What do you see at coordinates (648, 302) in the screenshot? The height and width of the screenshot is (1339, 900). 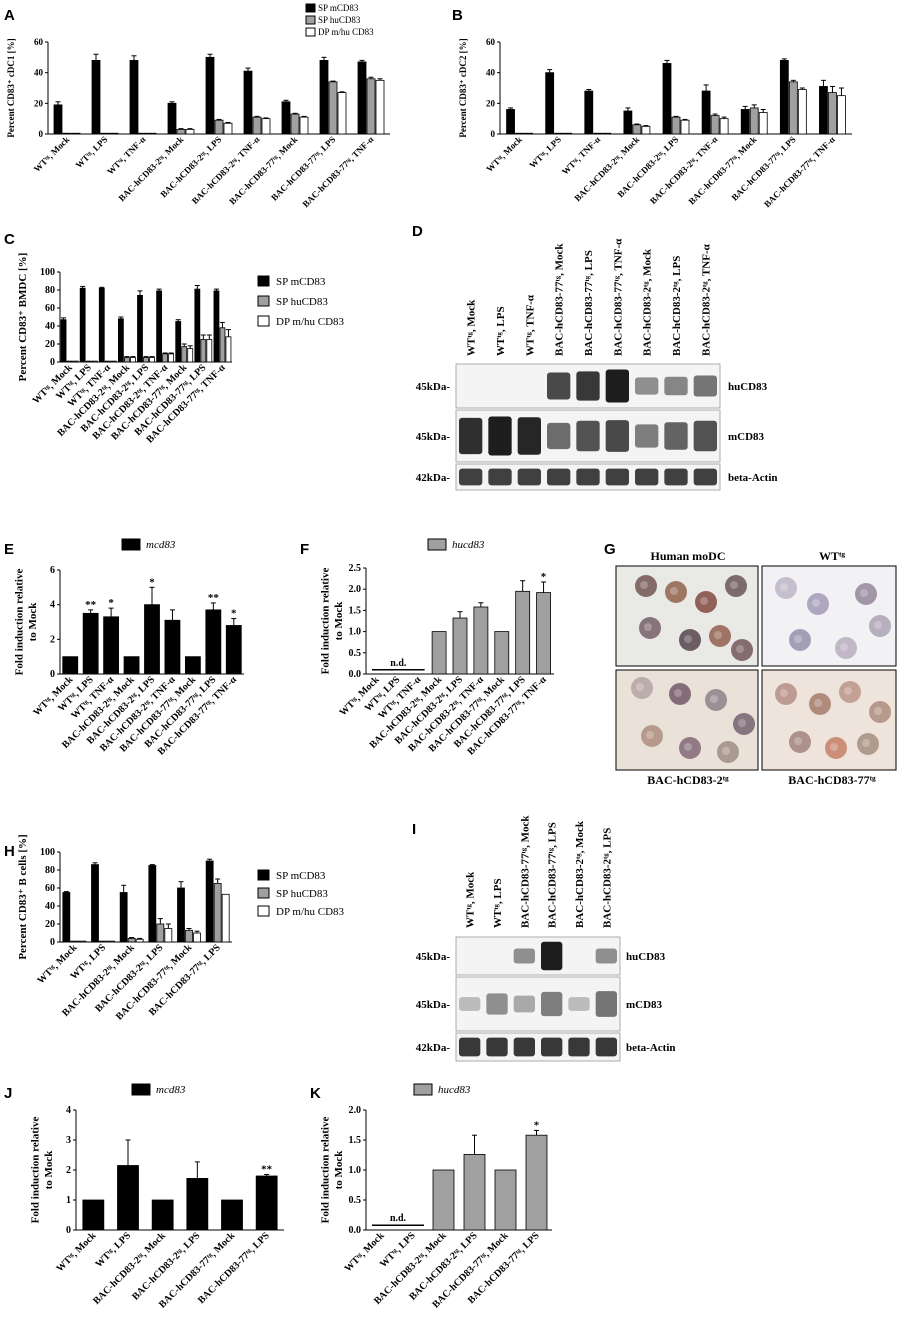 I see `lane-label: BAC-hCD83-2ᵗᵍ, Mock` at bounding box center [648, 302].